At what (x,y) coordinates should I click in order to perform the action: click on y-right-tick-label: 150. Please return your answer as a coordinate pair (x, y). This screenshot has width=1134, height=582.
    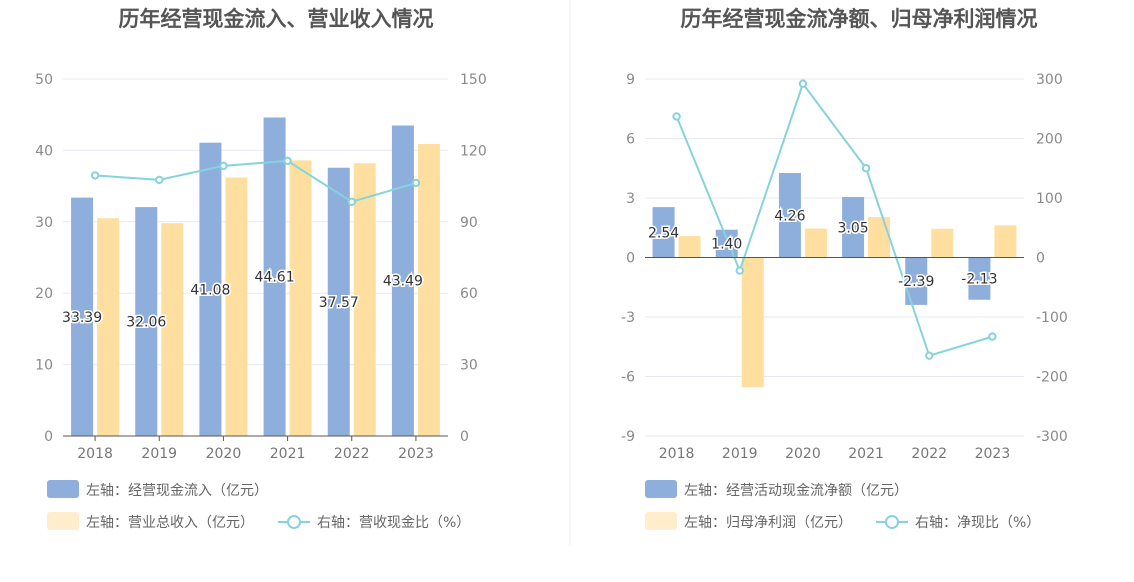
    Looking at the image, I should click on (473, 80).